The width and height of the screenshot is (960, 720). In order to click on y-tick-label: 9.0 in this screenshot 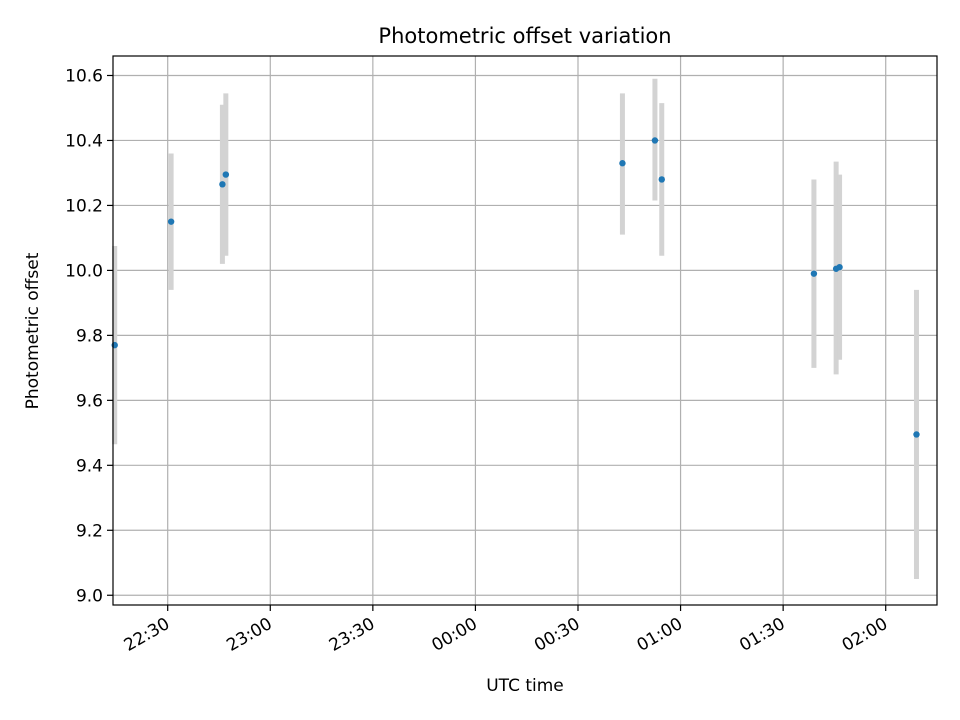, I will do `click(89, 596)`.